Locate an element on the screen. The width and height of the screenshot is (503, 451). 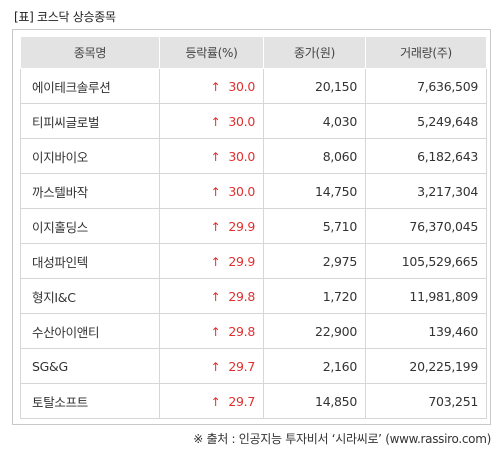
table-row: 티피씨글로벌 ↑ 30.0 4,030 5,249,648 is located at coordinates (253, 121).